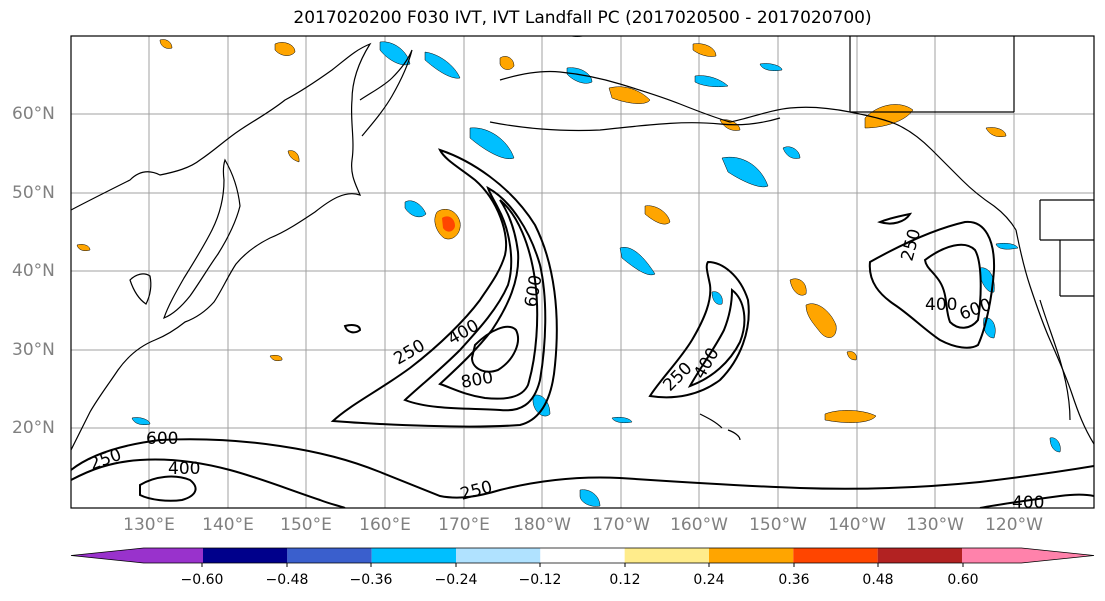 The width and height of the screenshot is (1105, 601). I want to click on contour-600-west, so click(488, 299).